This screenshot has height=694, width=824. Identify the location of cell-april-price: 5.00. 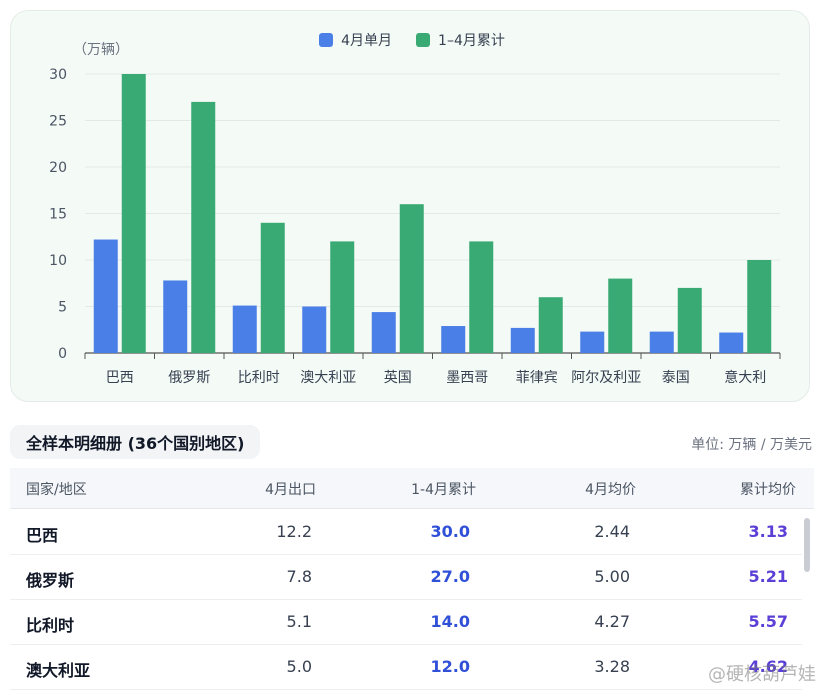
(612, 576).